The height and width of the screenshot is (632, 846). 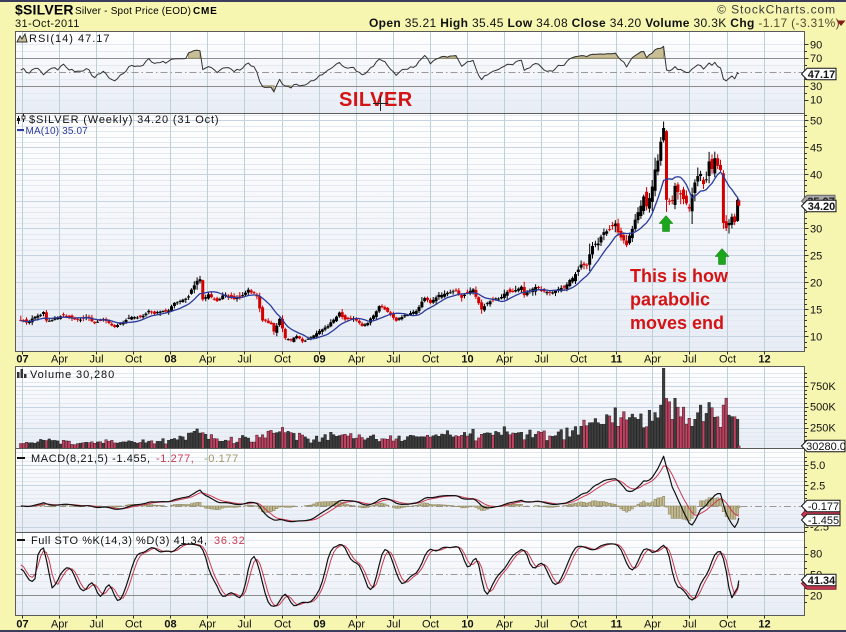 What do you see at coordinates (119, 541) in the screenshot?
I see `svg-text: Full STO %K(14,3) %D(3) 41.34,` at bounding box center [119, 541].